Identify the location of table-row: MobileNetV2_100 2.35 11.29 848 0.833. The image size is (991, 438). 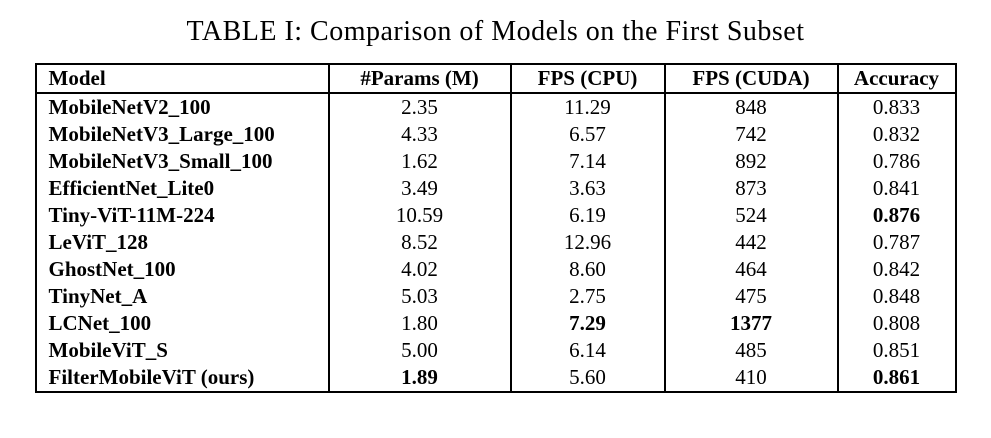
(496, 107).